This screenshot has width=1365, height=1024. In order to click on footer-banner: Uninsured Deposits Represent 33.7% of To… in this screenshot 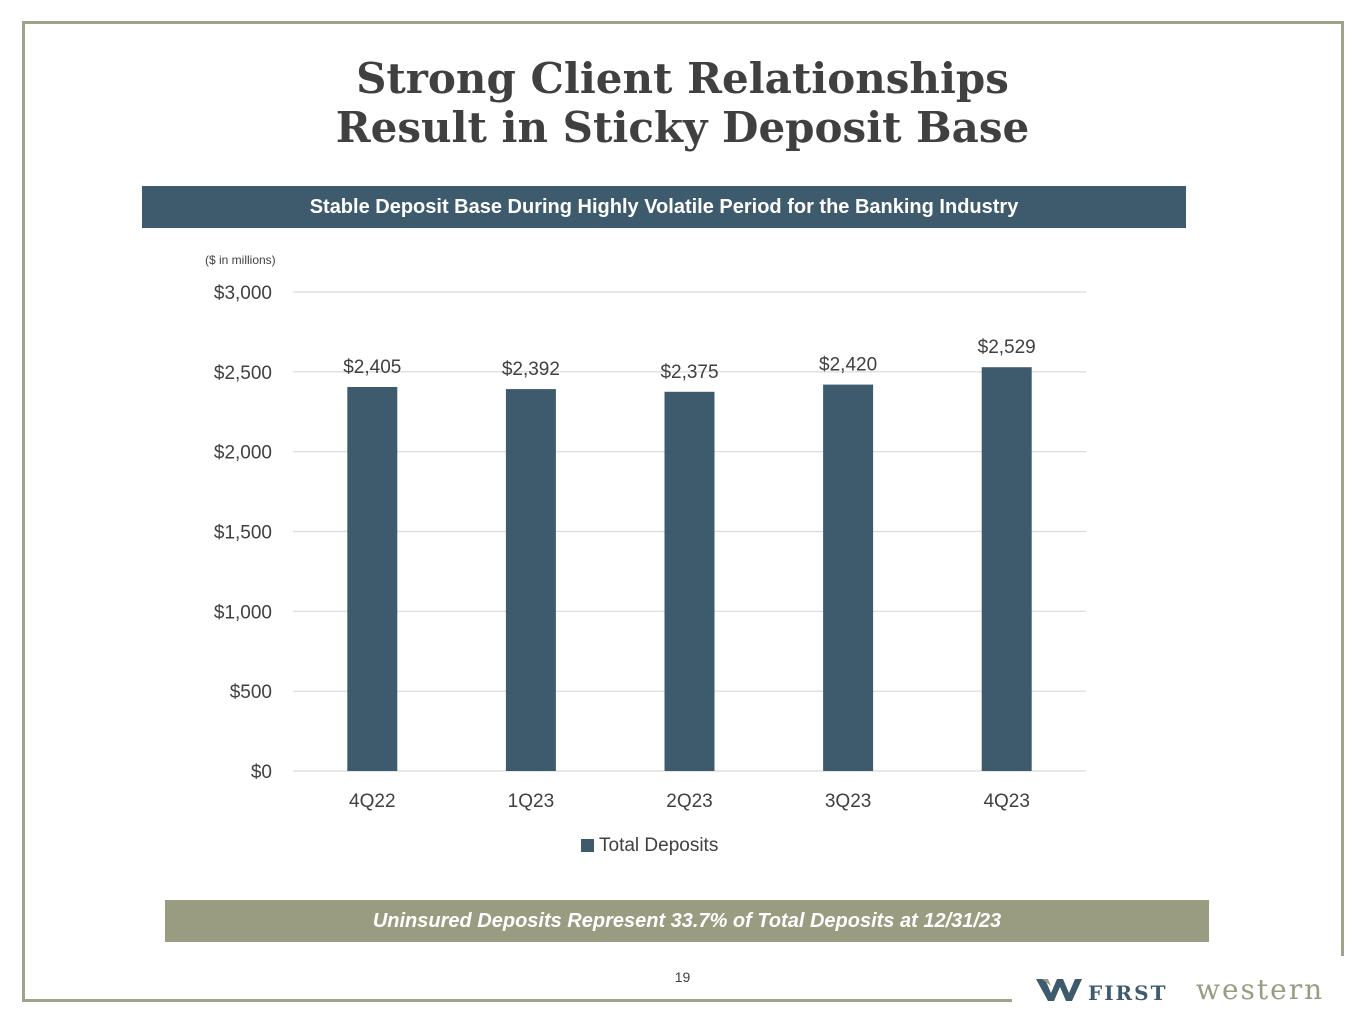, I will do `click(687, 921)`.